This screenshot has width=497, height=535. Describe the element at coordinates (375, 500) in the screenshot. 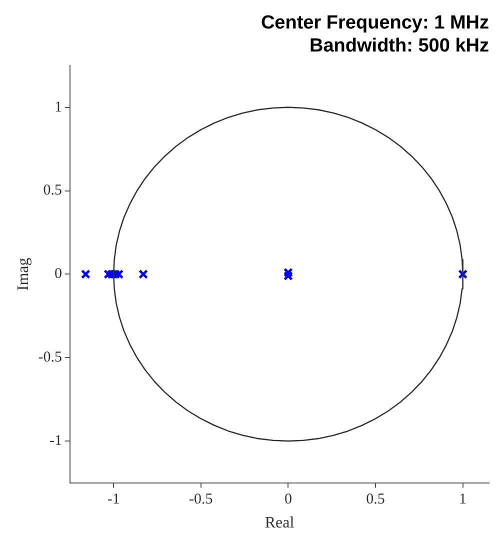

I see `x-tick-label: 0.5` at that location.